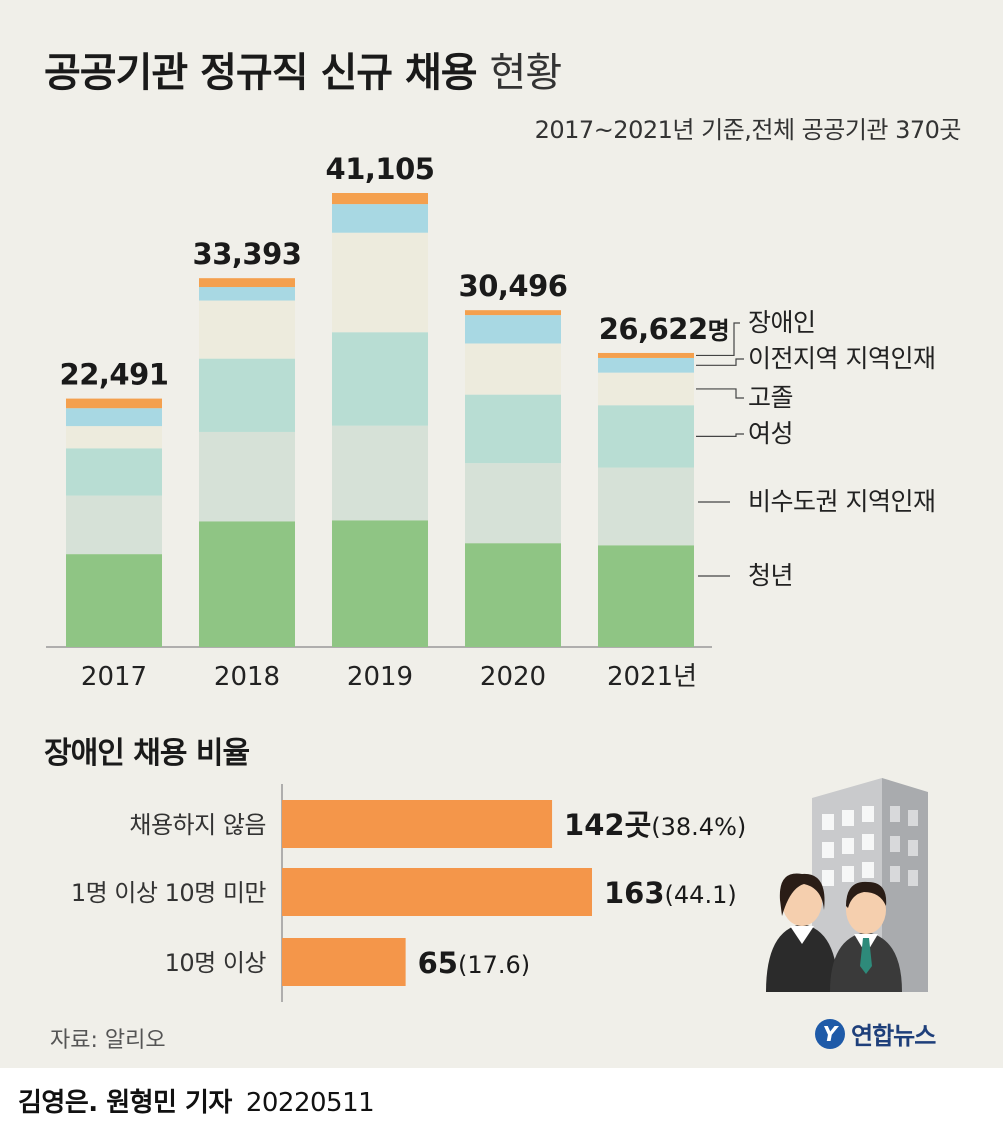 The height and width of the screenshot is (1128, 1003). I want to click on bar-total-label: 33,393, so click(247, 254).